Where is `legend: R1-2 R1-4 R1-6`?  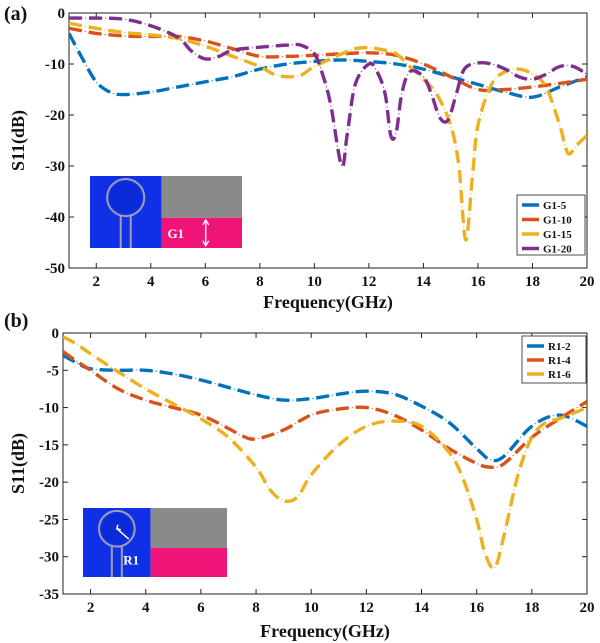 legend: R1-2 R1-4 R1-6 is located at coordinates (554, 359).